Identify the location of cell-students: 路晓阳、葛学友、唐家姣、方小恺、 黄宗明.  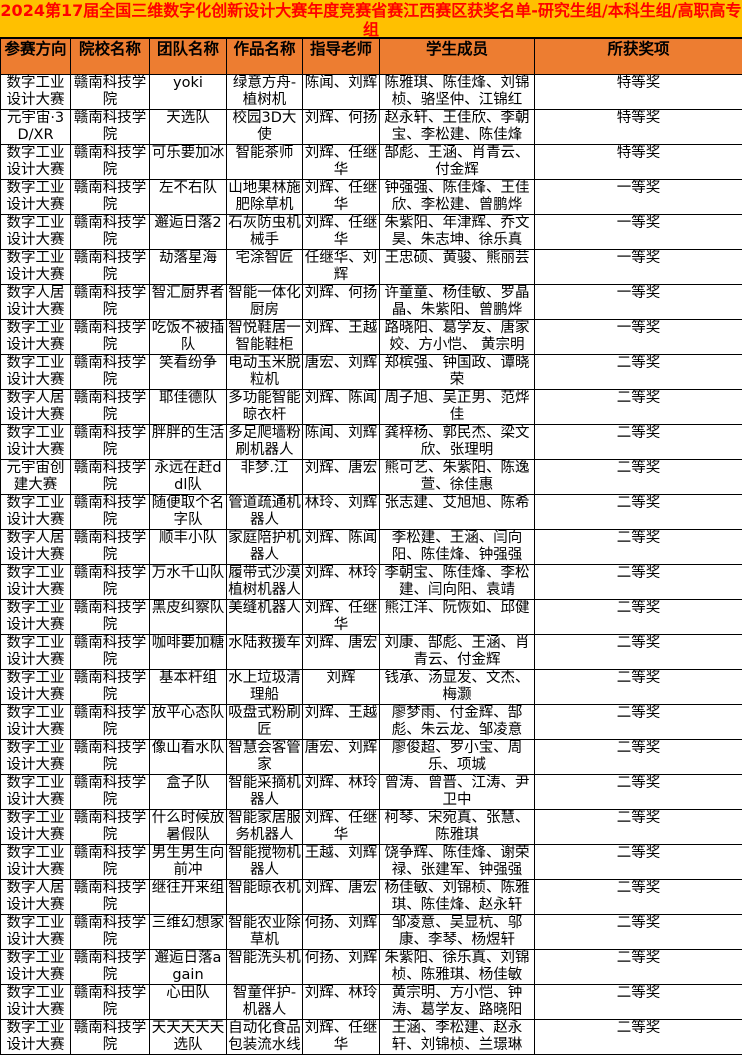
(457, 337).